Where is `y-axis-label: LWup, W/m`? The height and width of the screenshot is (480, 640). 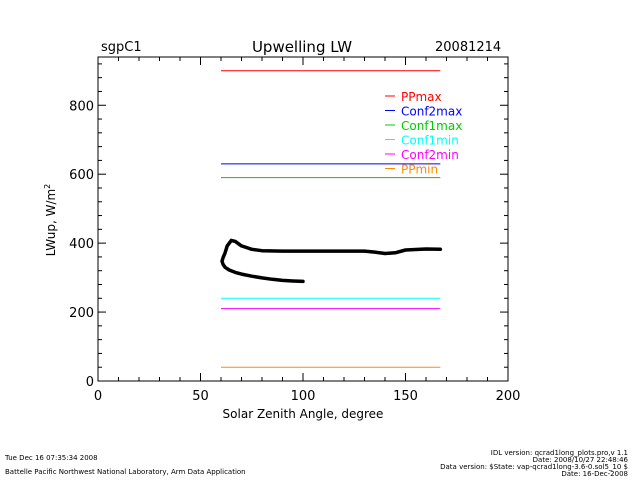 y-axis-label: LWup, W/m is located at coordinates (51, 222).